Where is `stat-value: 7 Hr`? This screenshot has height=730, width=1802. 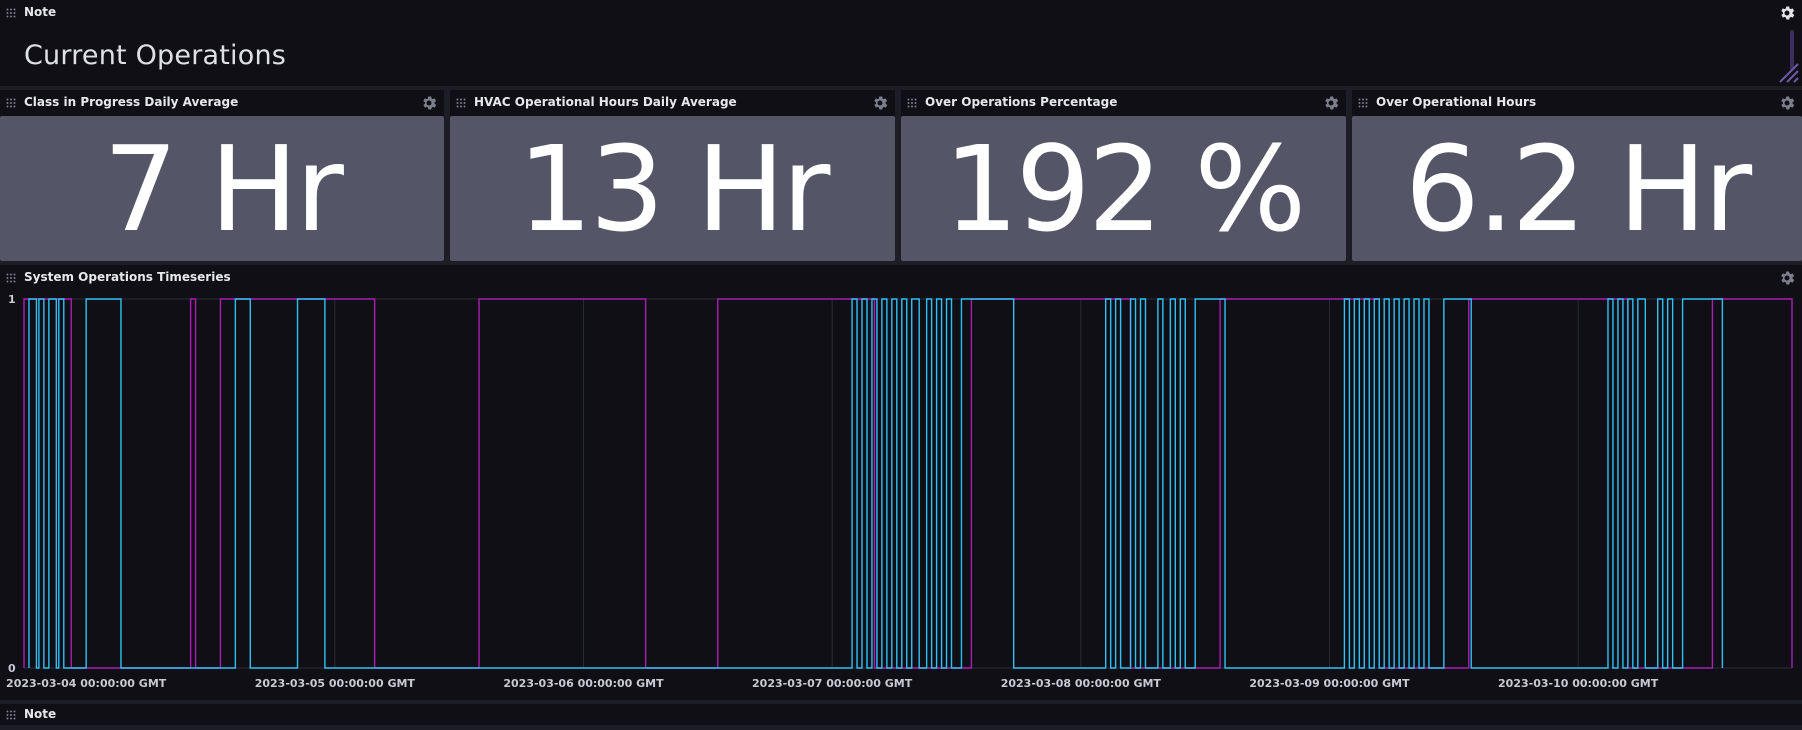
stat-value: 7 Hr is located at coordinates (223, 188).